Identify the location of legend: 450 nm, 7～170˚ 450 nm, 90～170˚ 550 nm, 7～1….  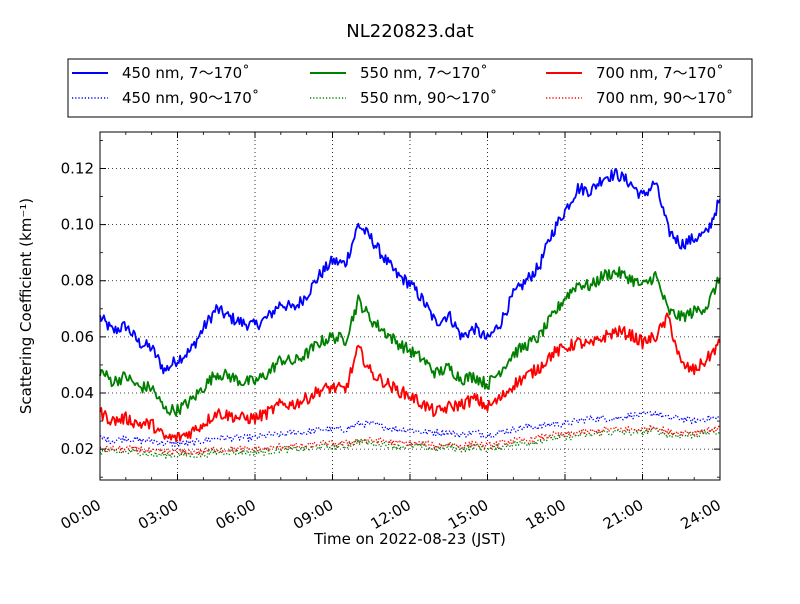
(410, 88).